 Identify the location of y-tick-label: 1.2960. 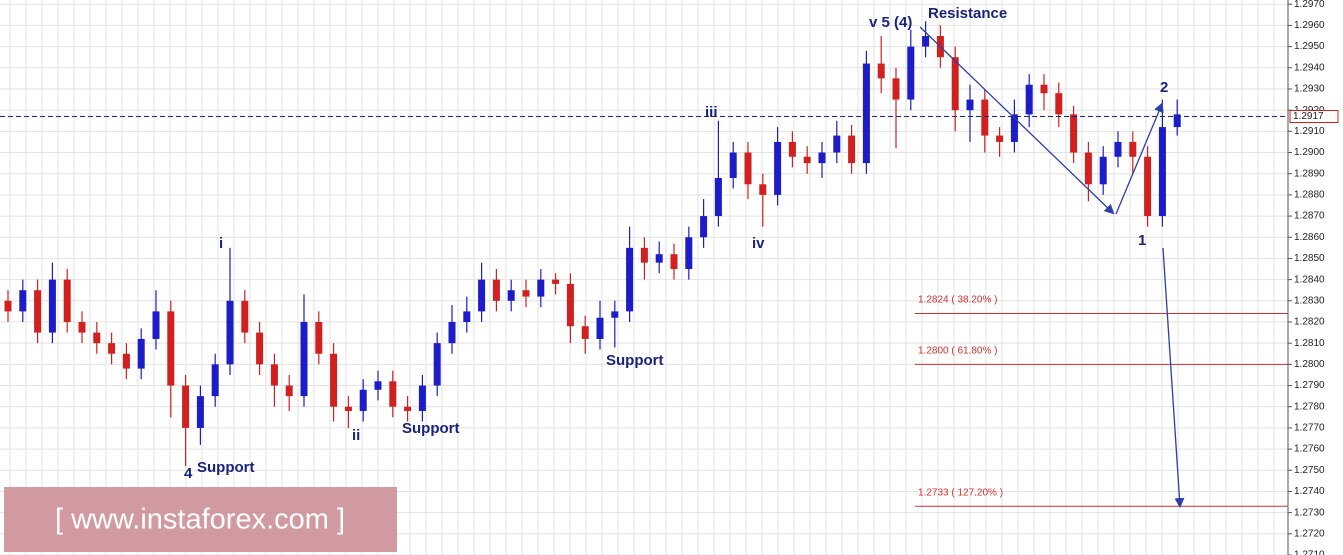
(1309, 25).